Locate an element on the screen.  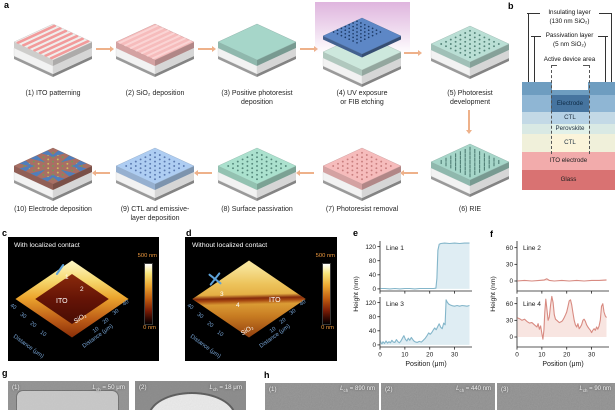
axis-tick: 10 is located at coordinates (220, 334).